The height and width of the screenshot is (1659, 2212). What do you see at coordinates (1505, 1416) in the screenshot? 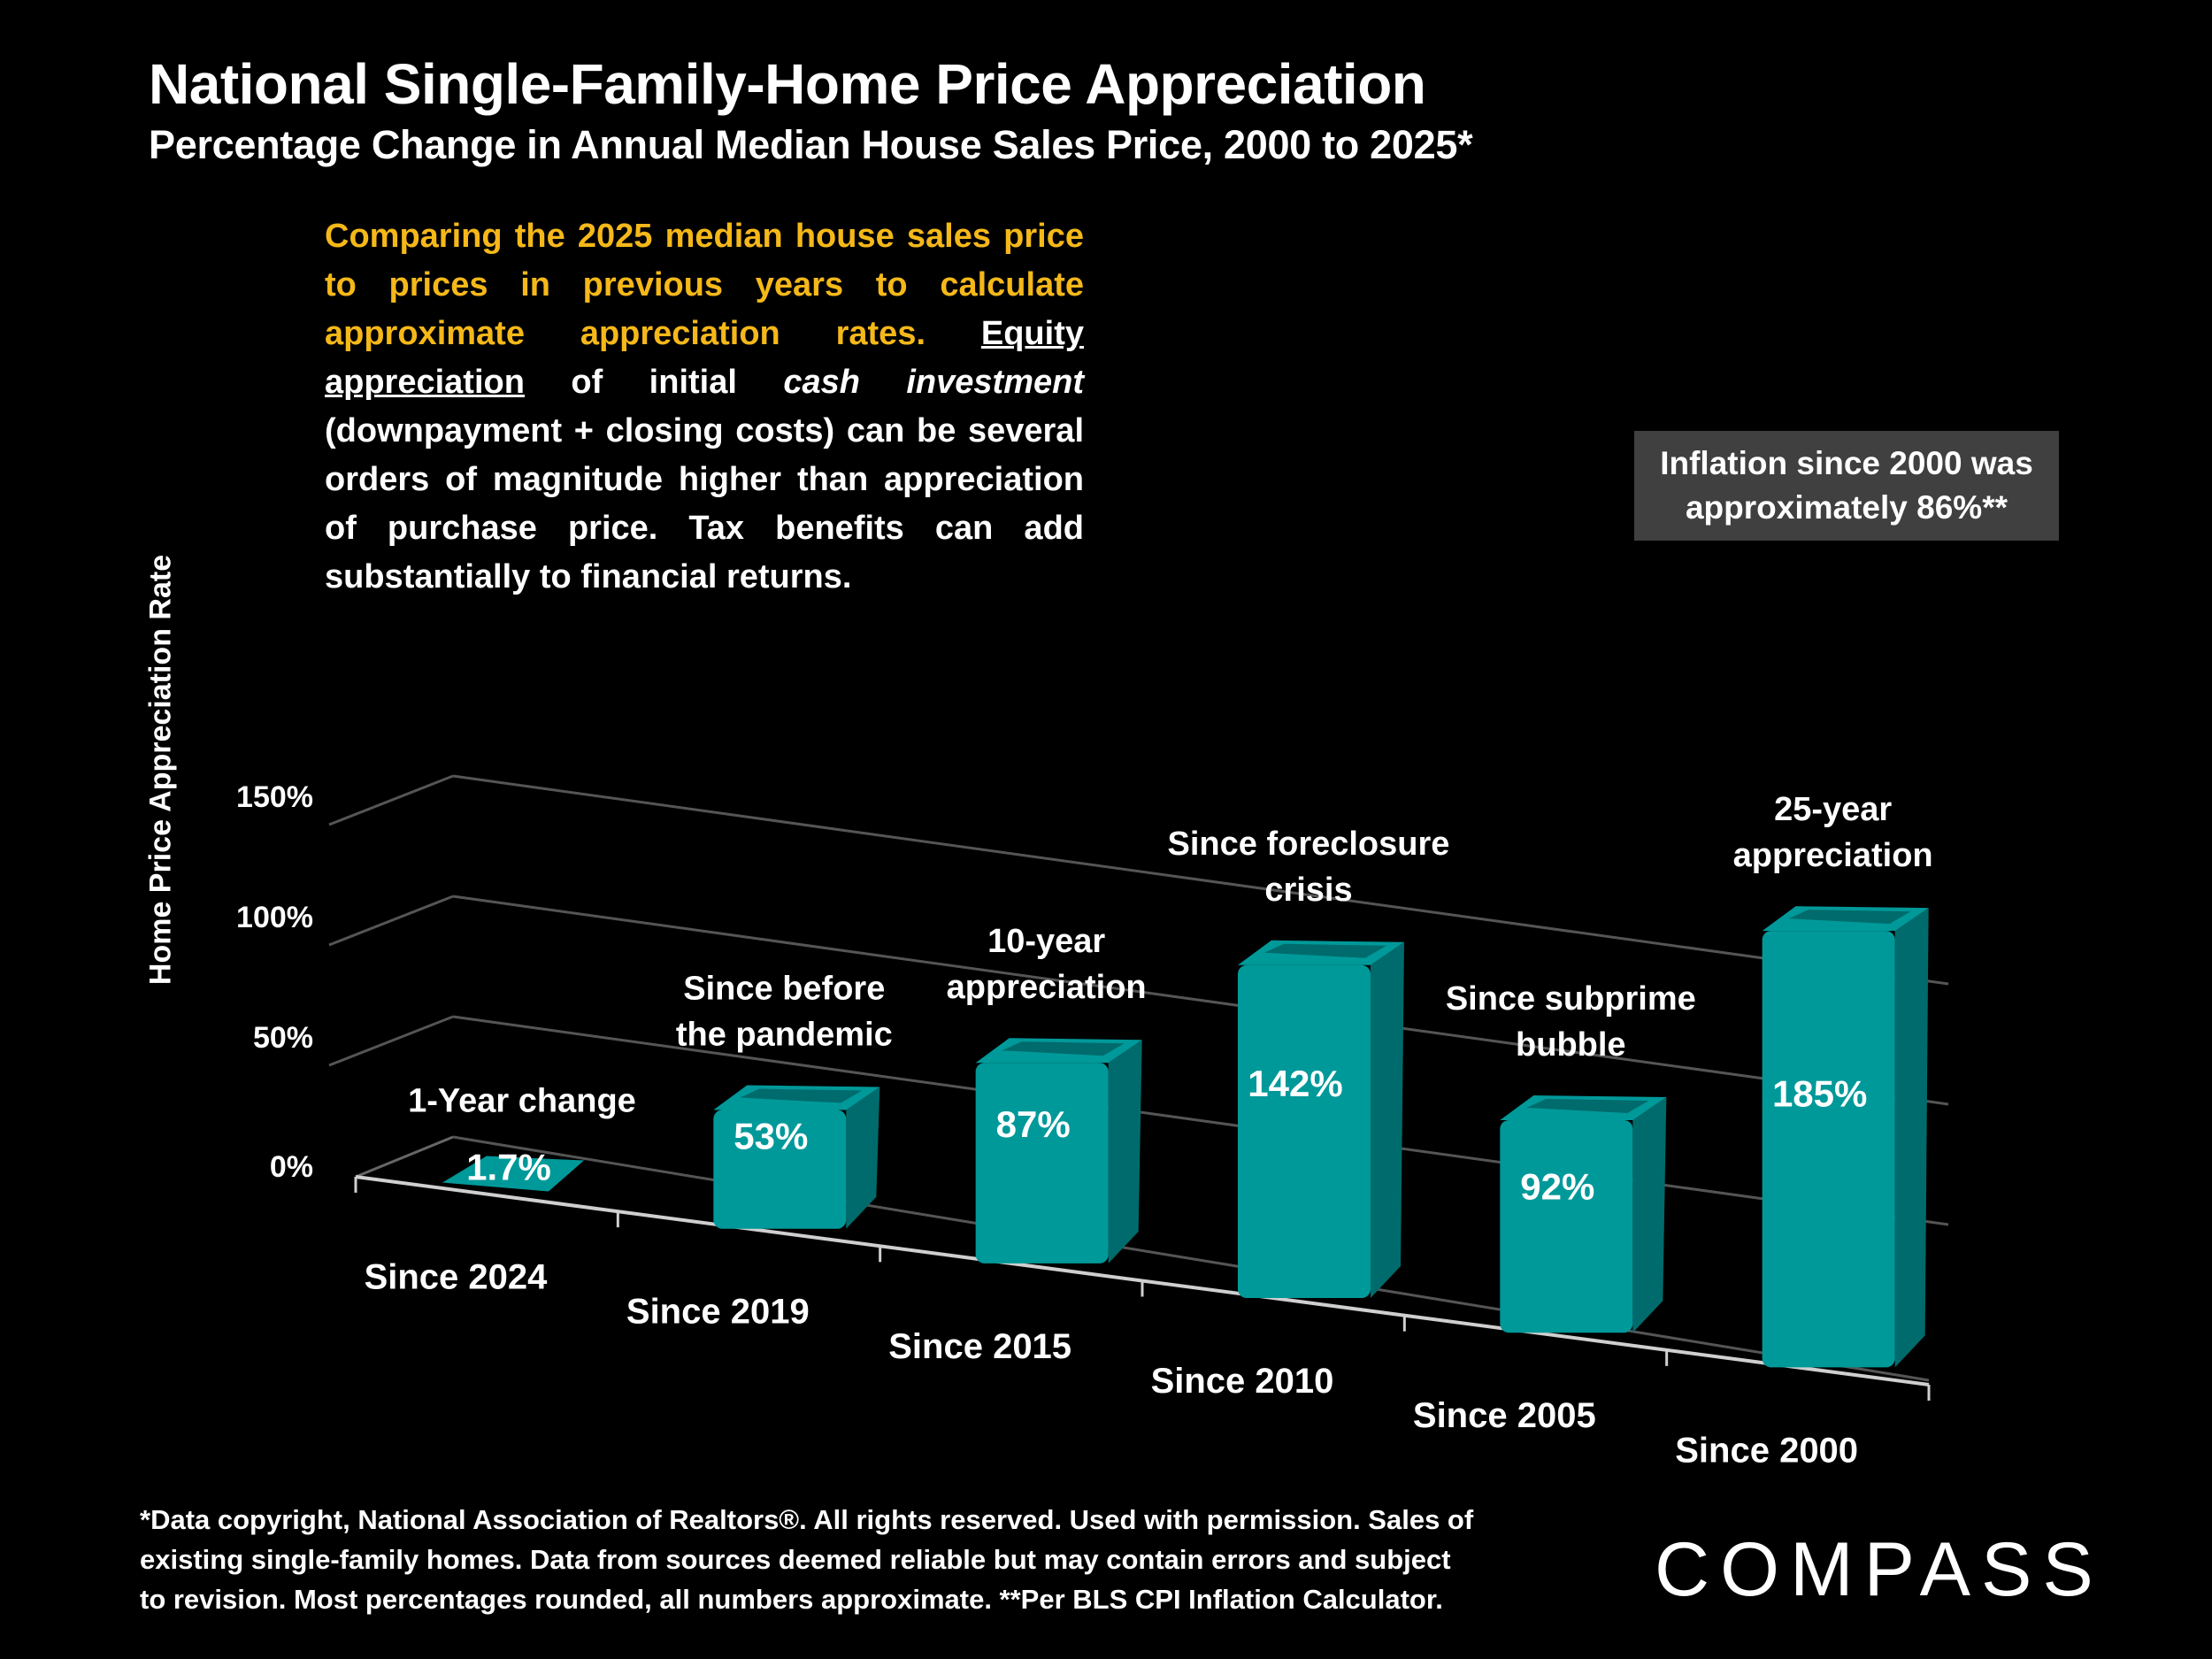
I see `x-category-label: Since 2005` at bounding box center [1505, 1416].